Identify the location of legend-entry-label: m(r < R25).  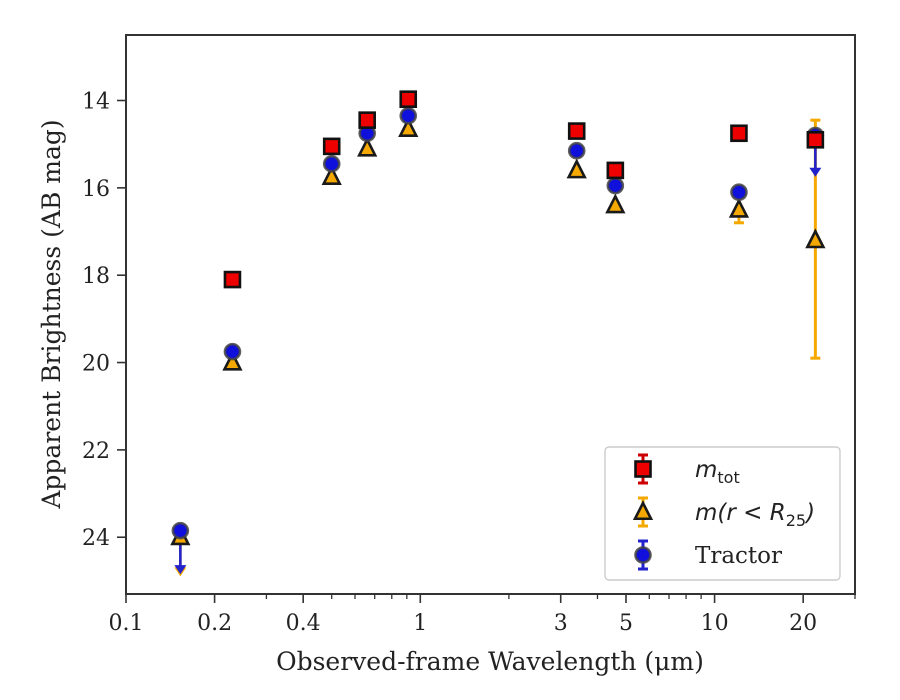
(755, 515).